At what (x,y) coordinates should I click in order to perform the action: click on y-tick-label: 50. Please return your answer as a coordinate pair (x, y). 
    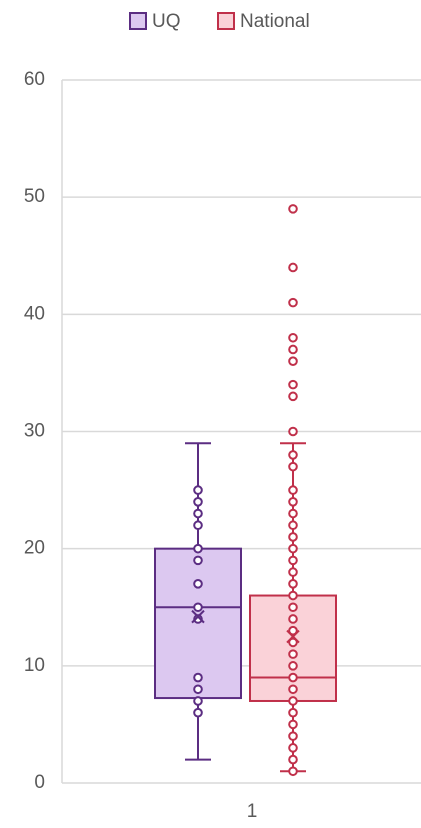
    Looking at the image, I should click on (34, 196).